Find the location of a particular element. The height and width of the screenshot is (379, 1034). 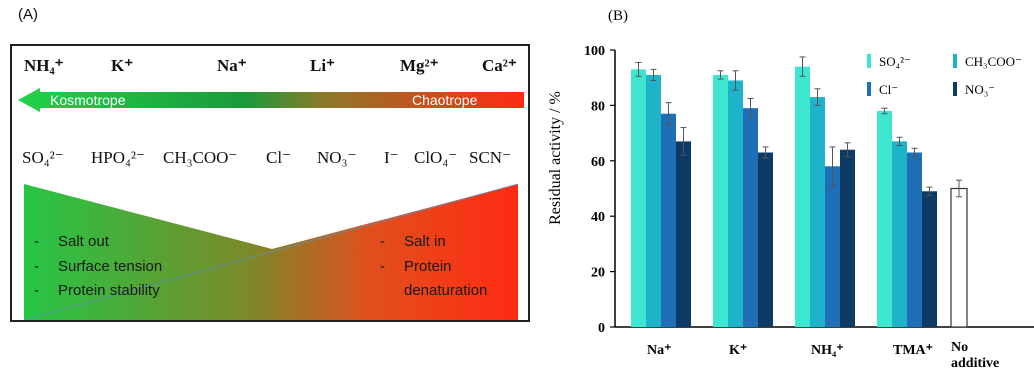

y-tick-label: 100 is located at coordinates (594, 51).